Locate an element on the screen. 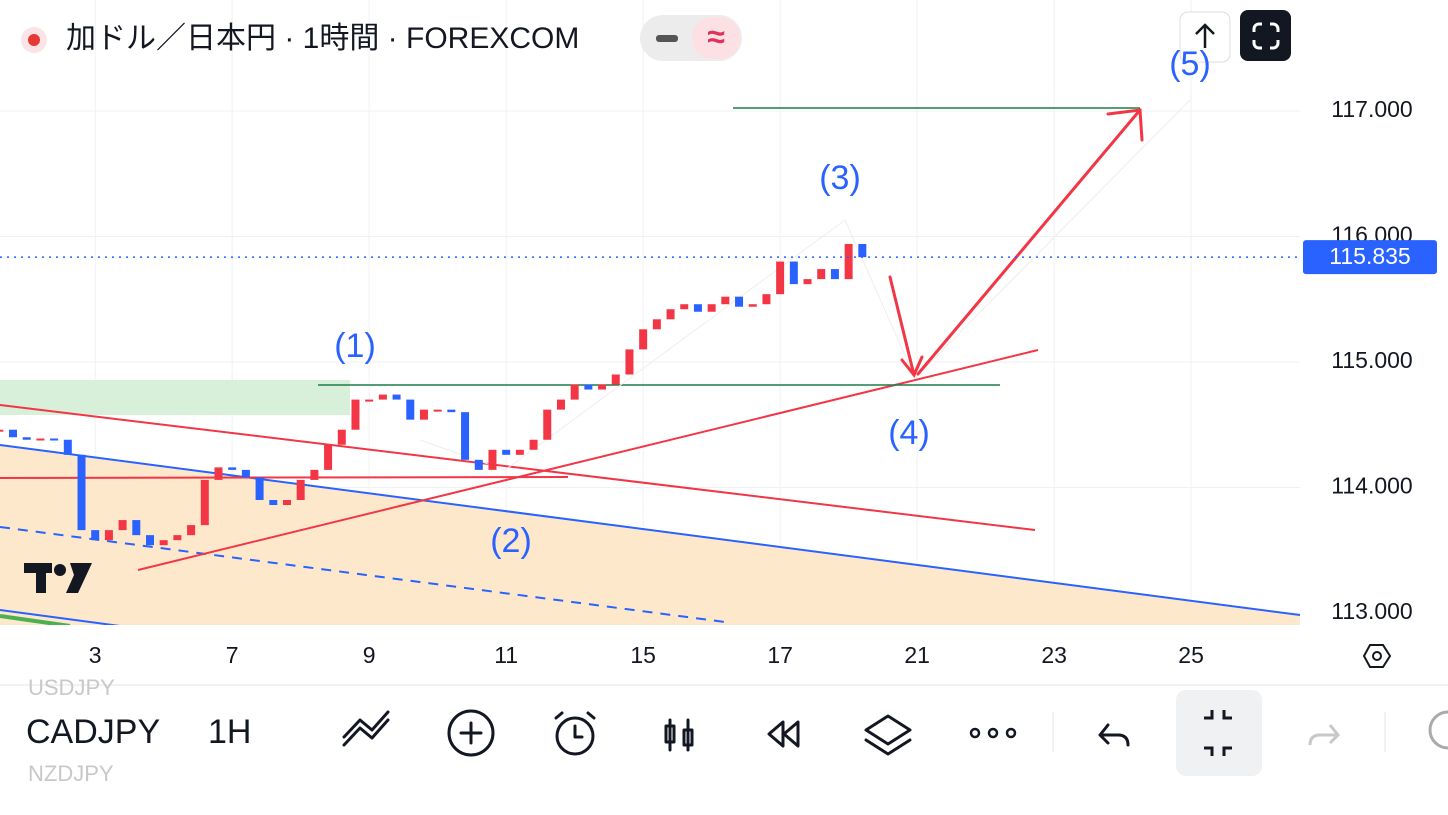  x-tick-label: 21 is located at coordinates (917, 655).